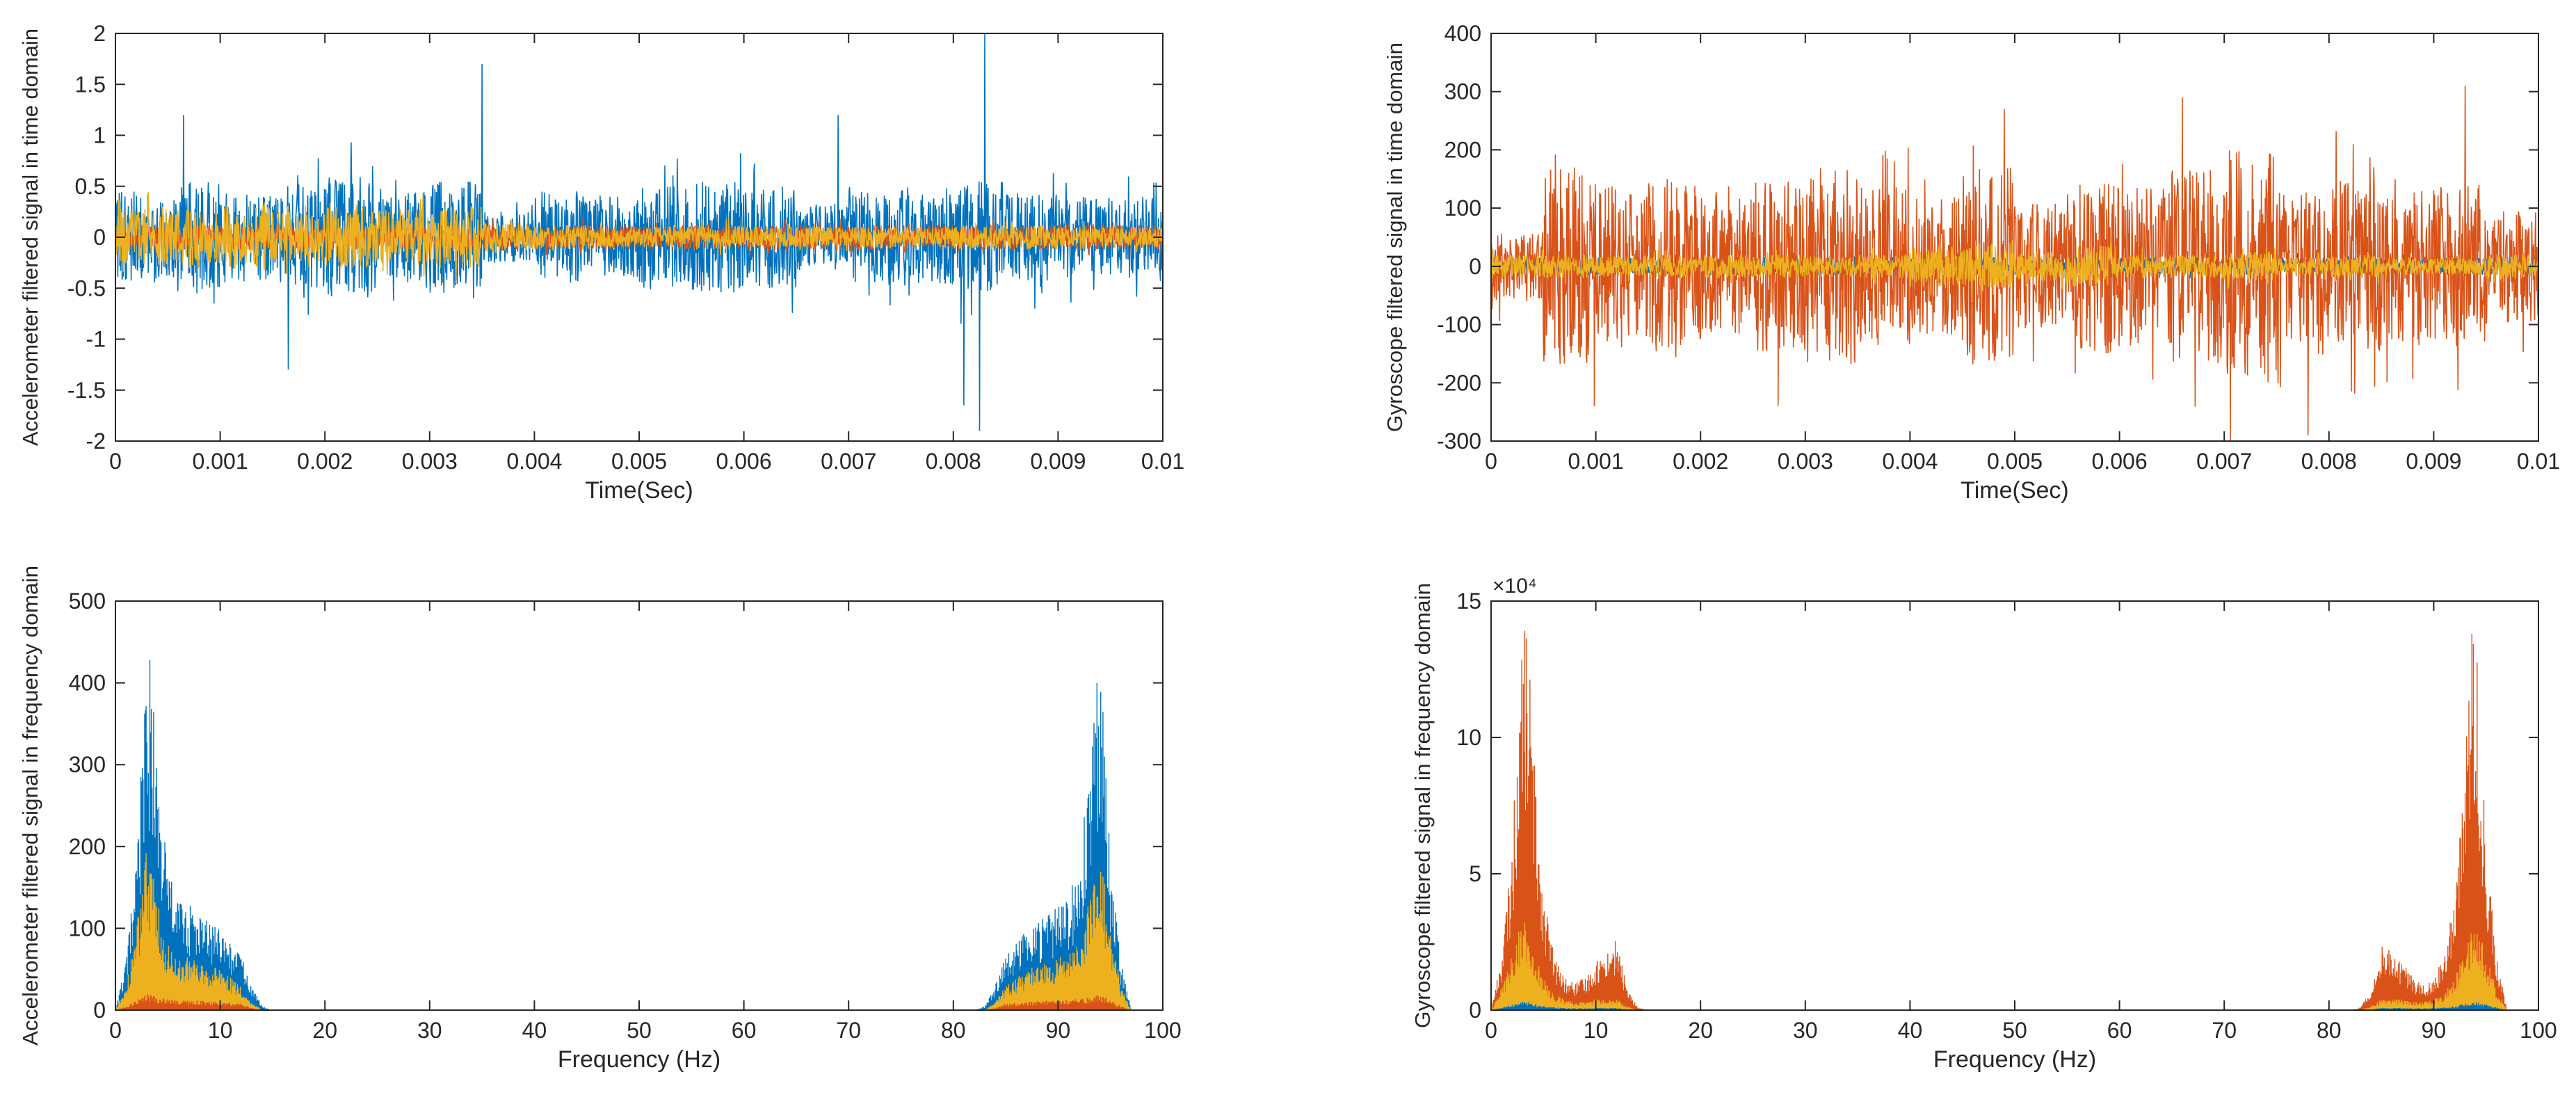  What do you see at coordinates (2433, 461) in the screenshot?
I see `gyro-time-x-tick-label: 0.009` at bounding box center [2433, 461].